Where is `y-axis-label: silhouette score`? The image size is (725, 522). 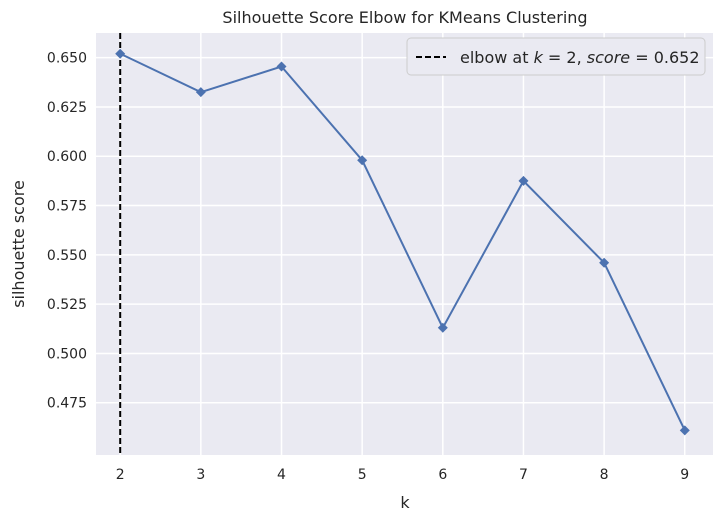 y-axis-label: silhouette score is located at coordinates (18, 244).